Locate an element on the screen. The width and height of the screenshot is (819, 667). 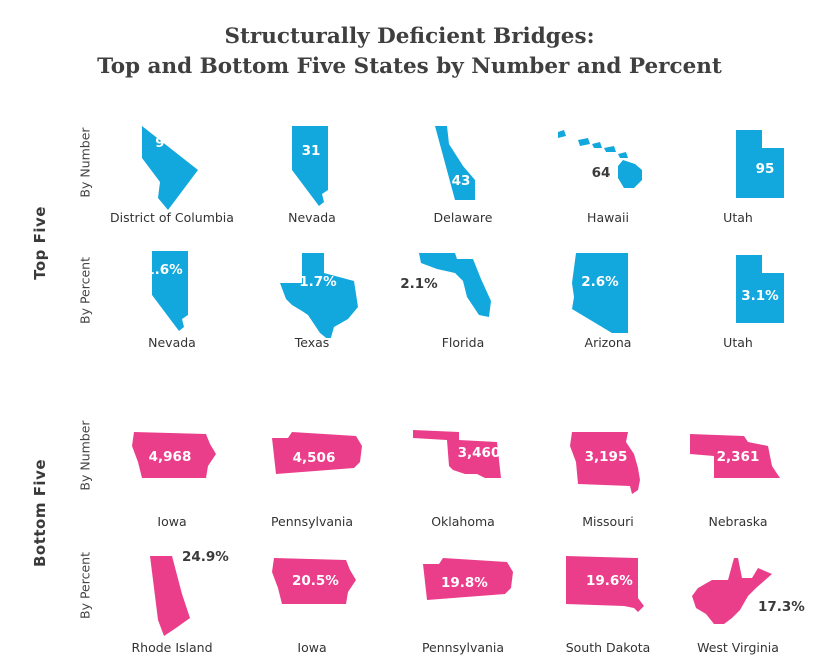
state-mark-west-virginia is located at coordinates (732, 591).